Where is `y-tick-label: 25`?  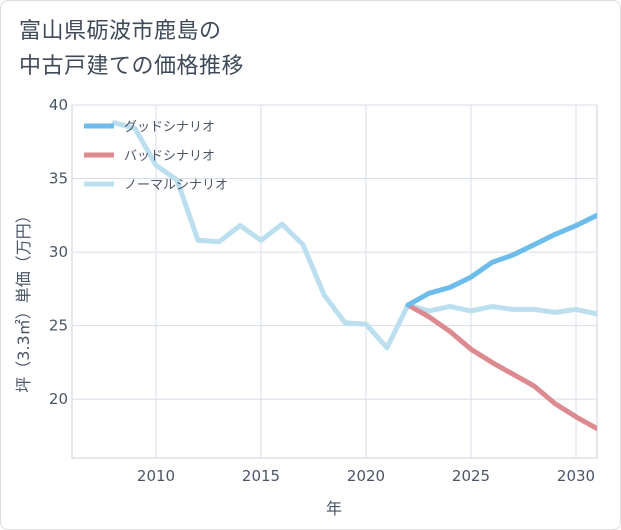 y-tick-label: 25 is located at coordinates (58, 326).